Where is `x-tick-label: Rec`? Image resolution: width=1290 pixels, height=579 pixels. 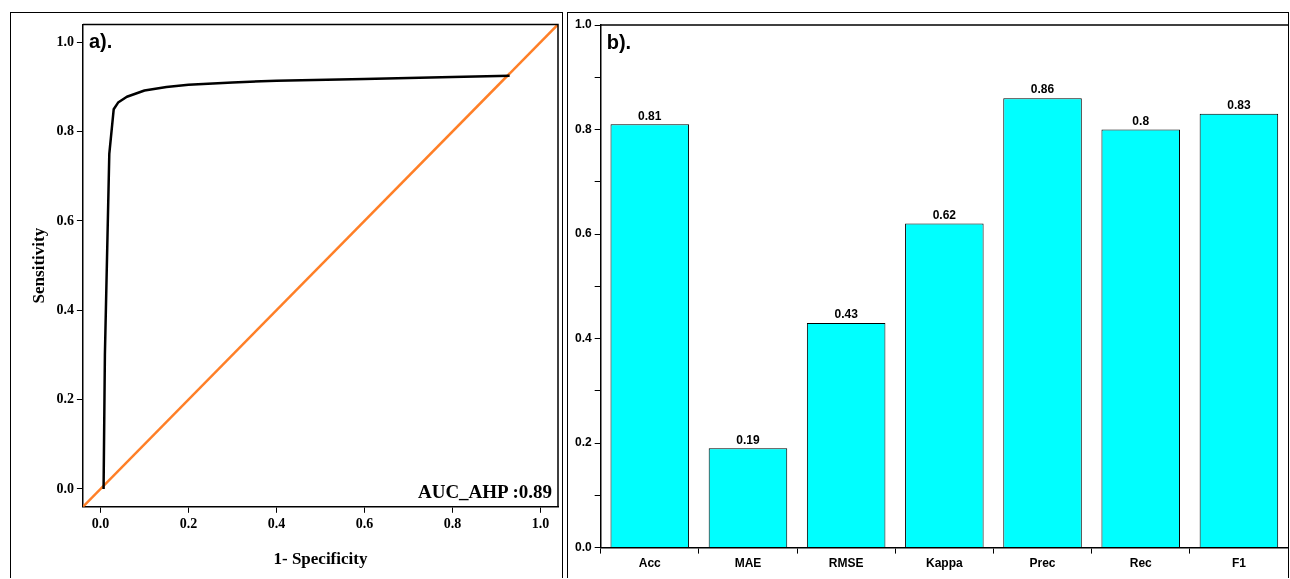
x-tick-label: Rec is located at coordinates (1141, 563).